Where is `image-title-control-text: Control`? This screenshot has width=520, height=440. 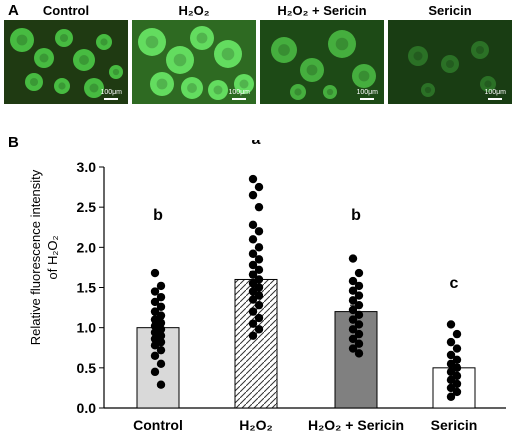
image-title-control-text: Control is located at coordinates (66, 10).